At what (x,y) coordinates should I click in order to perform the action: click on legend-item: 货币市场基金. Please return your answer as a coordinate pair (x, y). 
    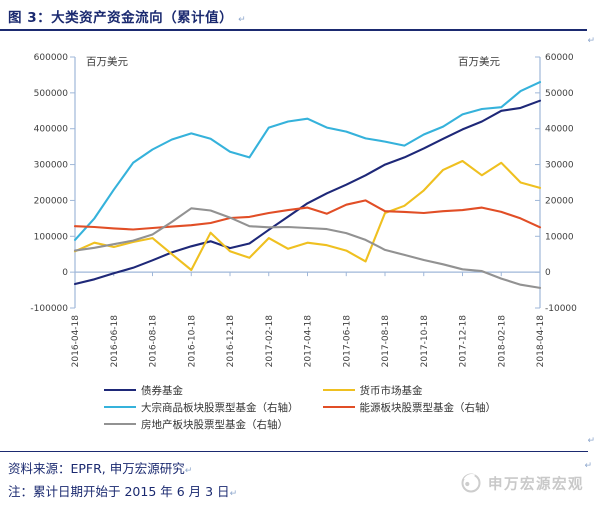
    Looking at the image, I should click on (409, 390).